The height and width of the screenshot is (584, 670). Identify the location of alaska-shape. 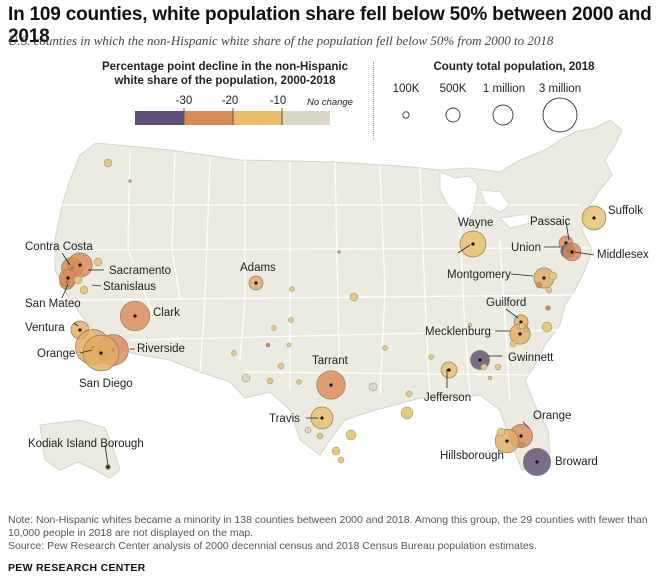
(80, 449).